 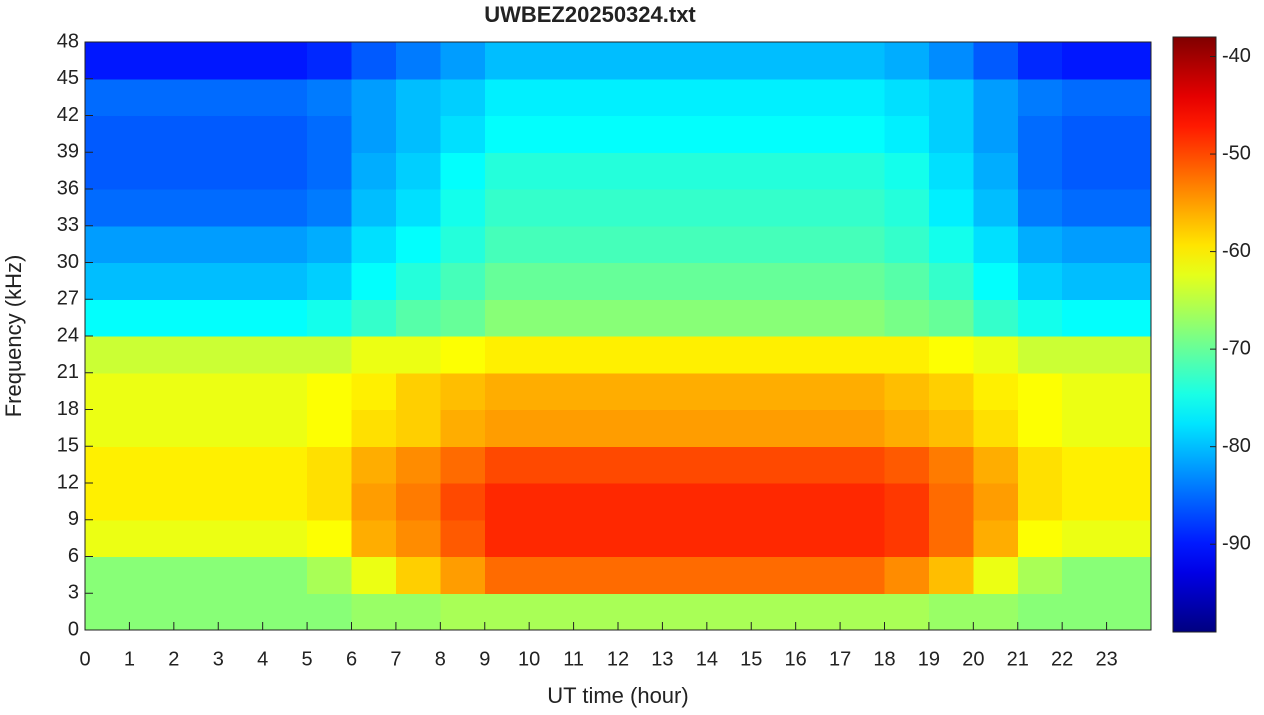 What do you see at coordinates (1236, 153) in the screenshot?
I see `colorbar-tick-label: -50` at bounding box center [1236, 153].